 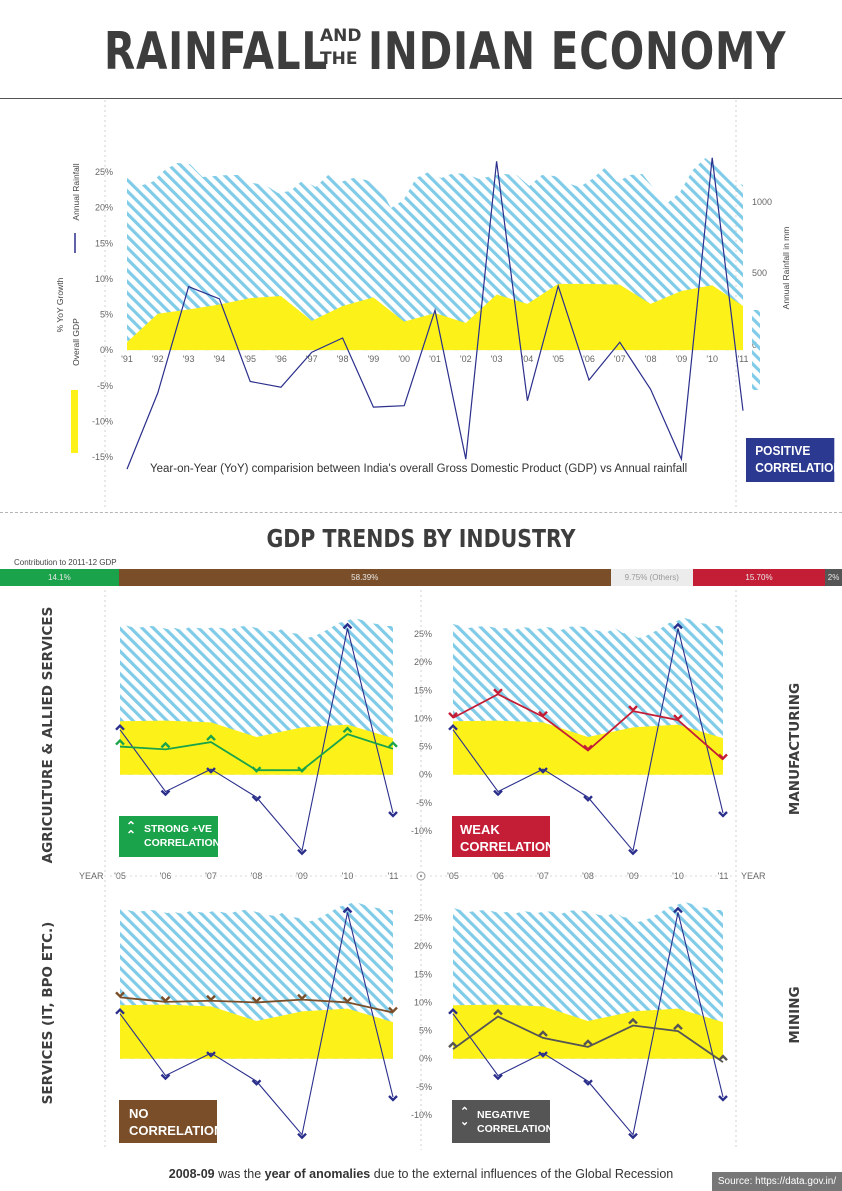 I want to click on right-tick-label: 1000, so click(x=762, y=202).